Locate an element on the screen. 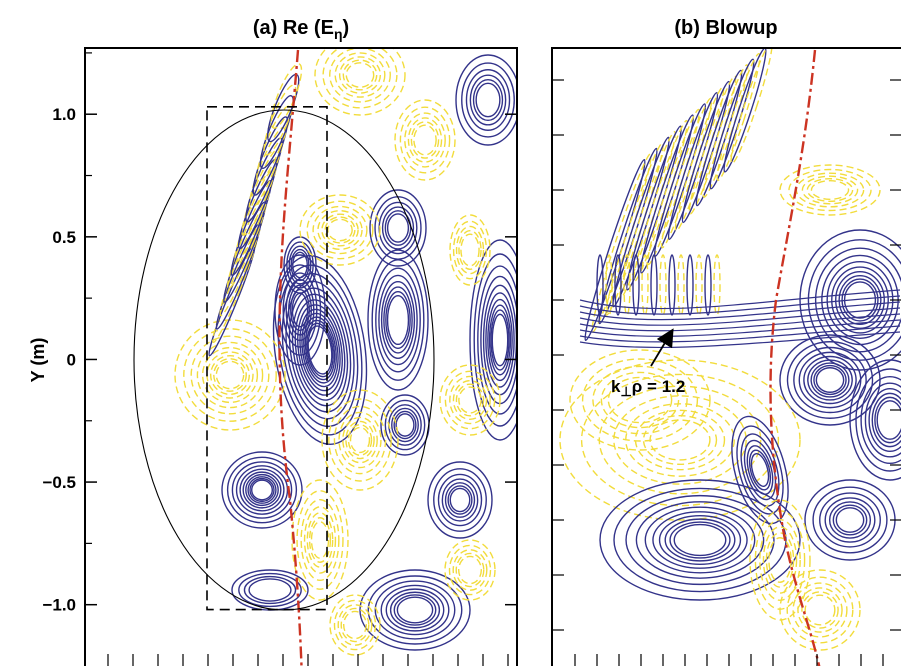 The width and height of the screenshot is (901, 666). resonance-curve is located at coordinates (290, 357).